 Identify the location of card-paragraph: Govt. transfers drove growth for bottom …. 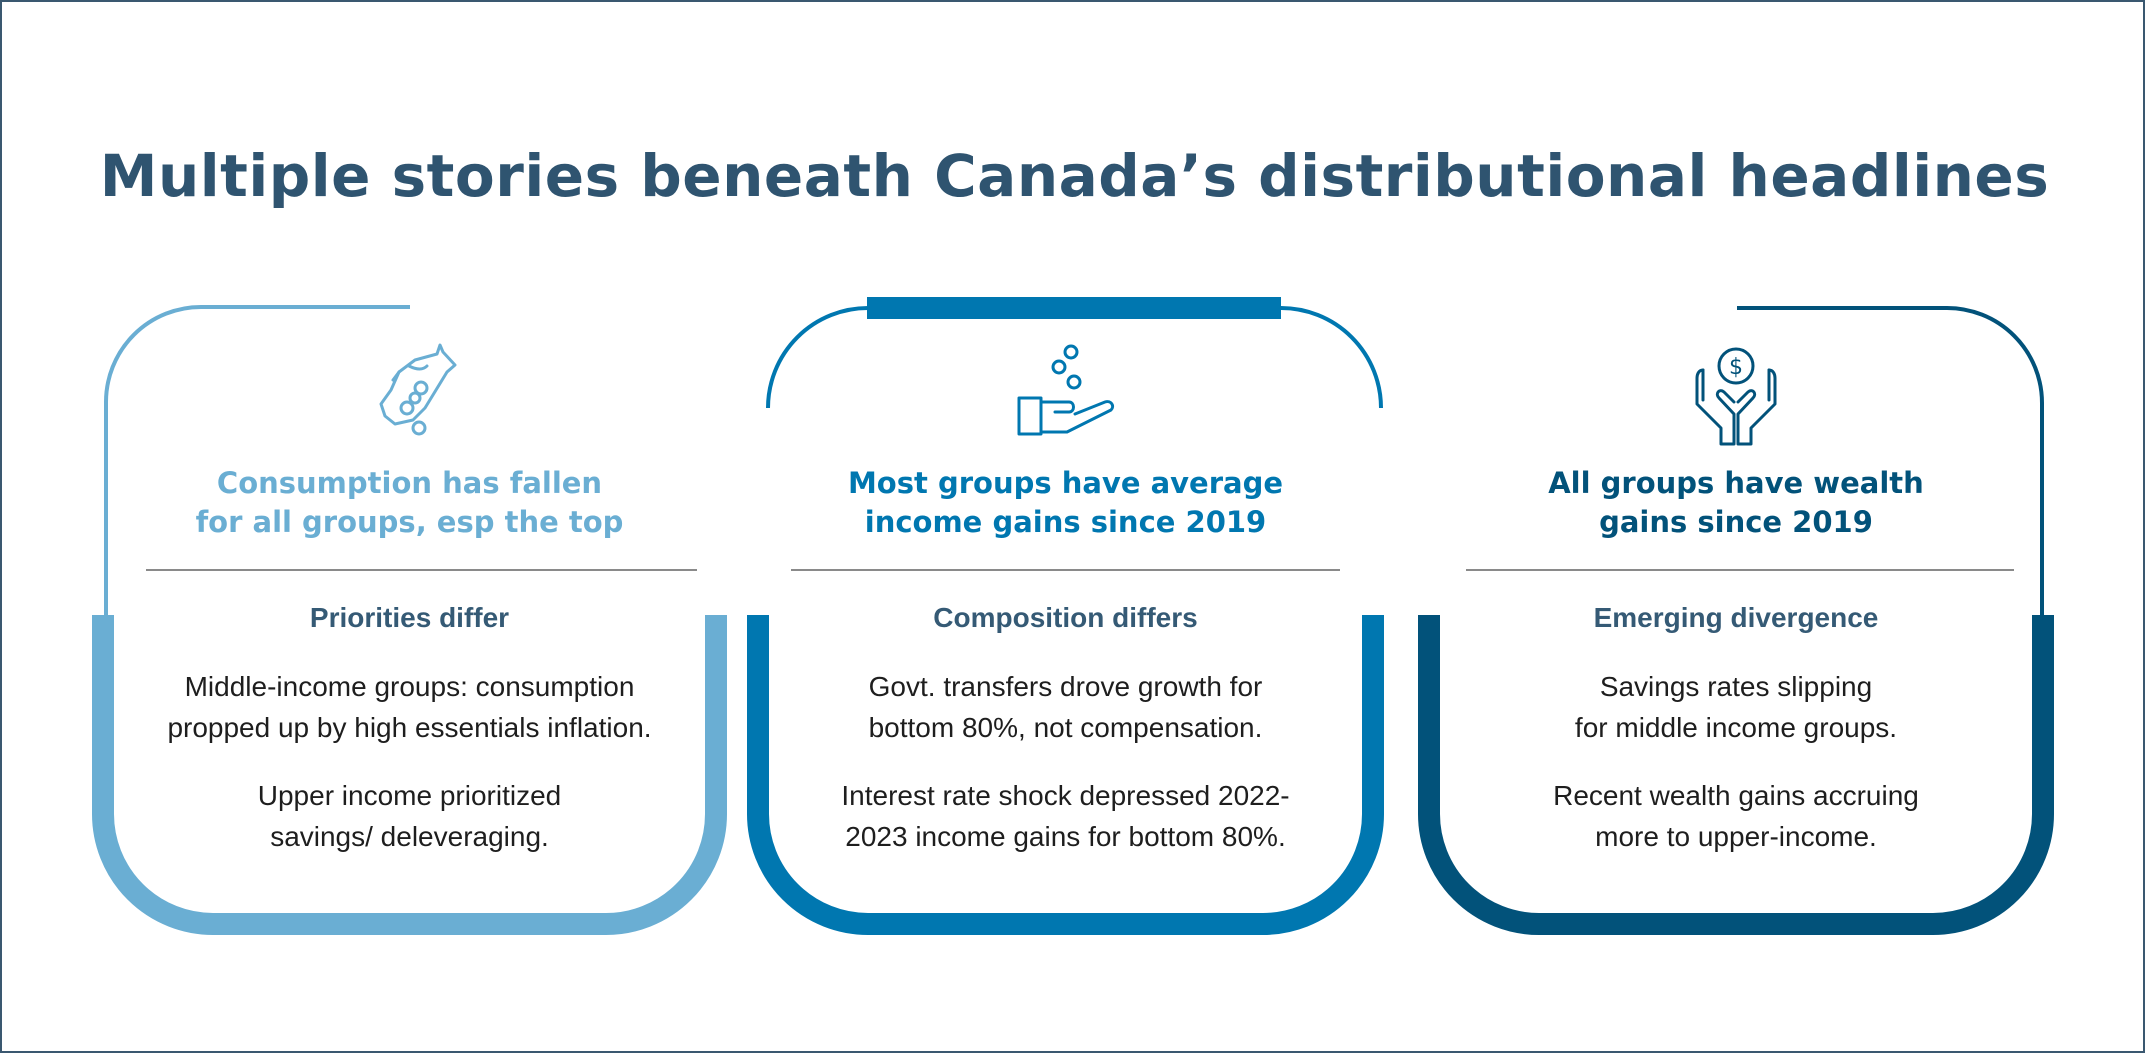
(1065, 707).